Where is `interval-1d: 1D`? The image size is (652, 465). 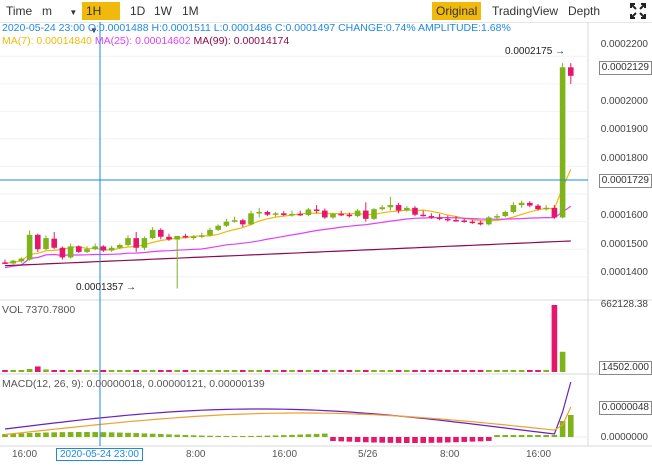
interval-1d: 1D is located at coordinates (138, 11).